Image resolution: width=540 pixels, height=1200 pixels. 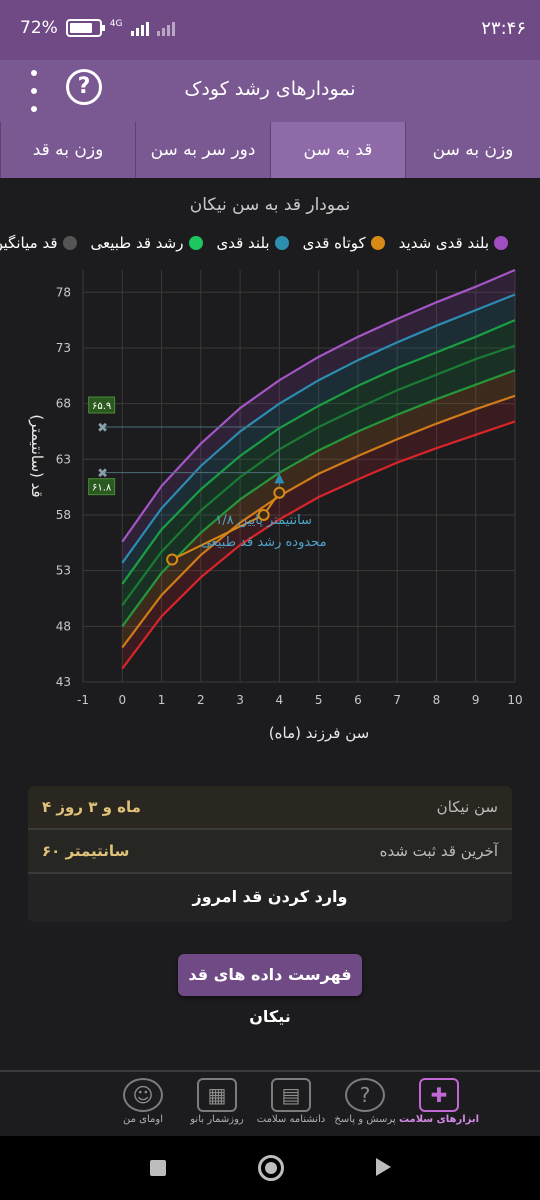 I want to click on battery-percent: 72%, so click(x=39, y=28).